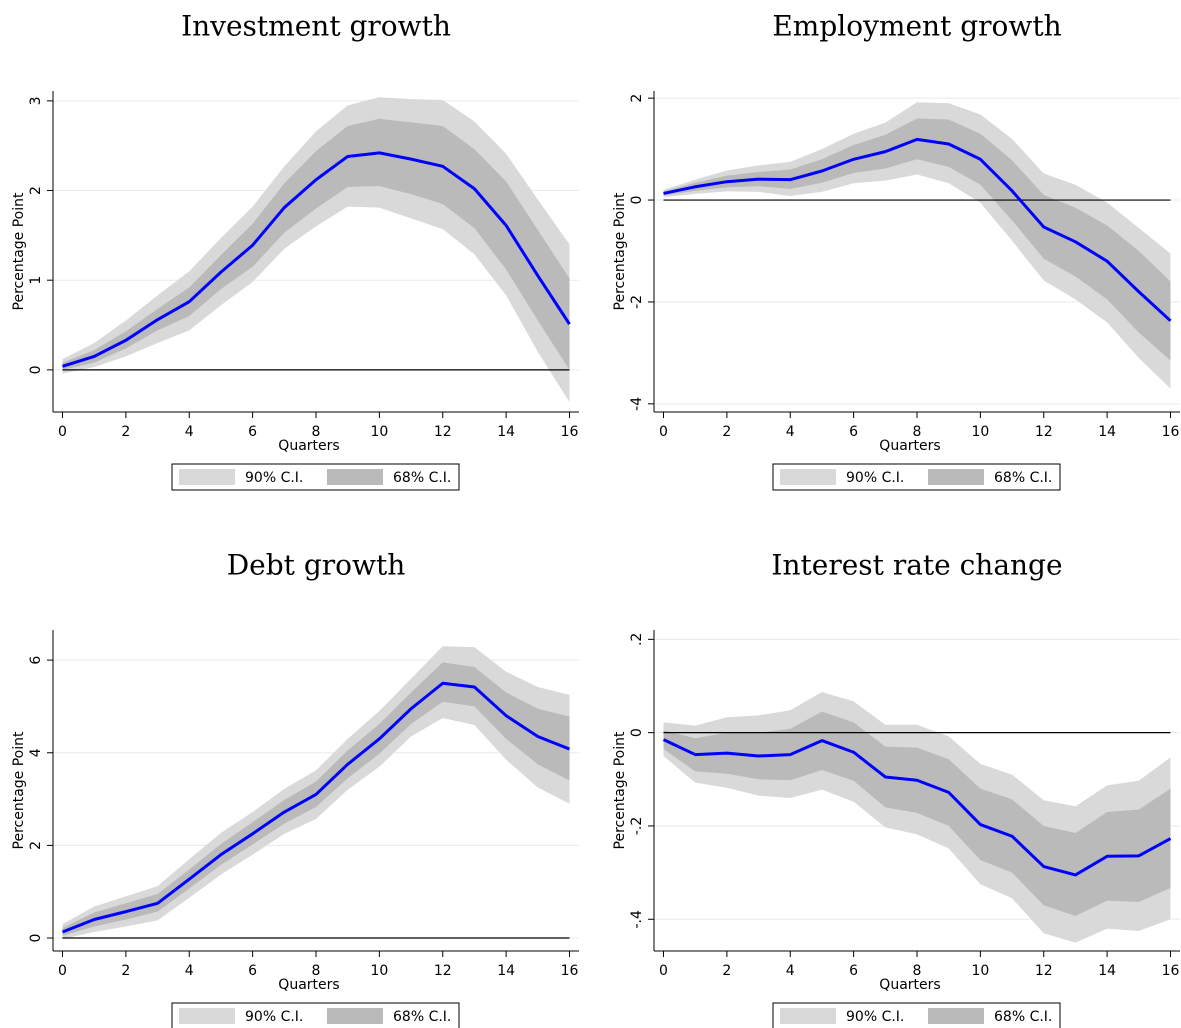 The image size is (1181, 1028). I want to click on y-tick-label: .2, so click(637, 639).